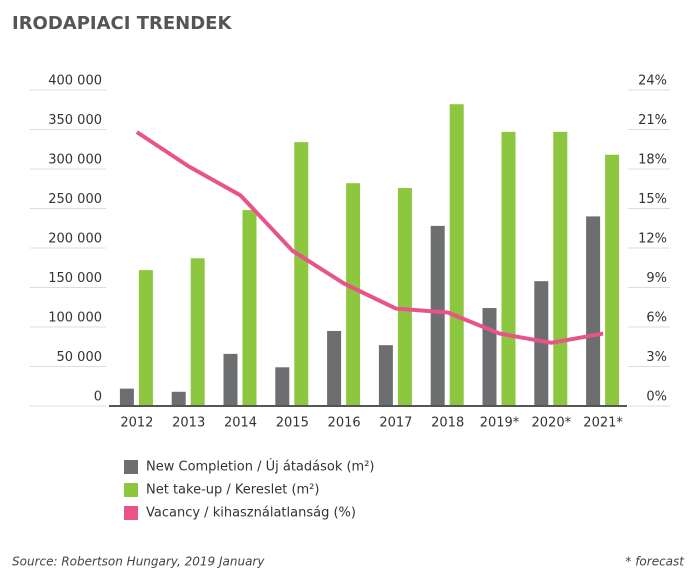 This screenshot has height=574, width=697. I want to click on x-tick-label: 2016, so click(344, 423).